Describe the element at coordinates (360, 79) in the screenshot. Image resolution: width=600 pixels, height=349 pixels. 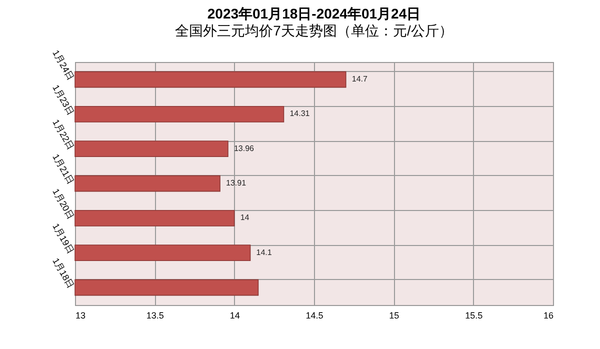
I see `data-label: 14.7` at that location.